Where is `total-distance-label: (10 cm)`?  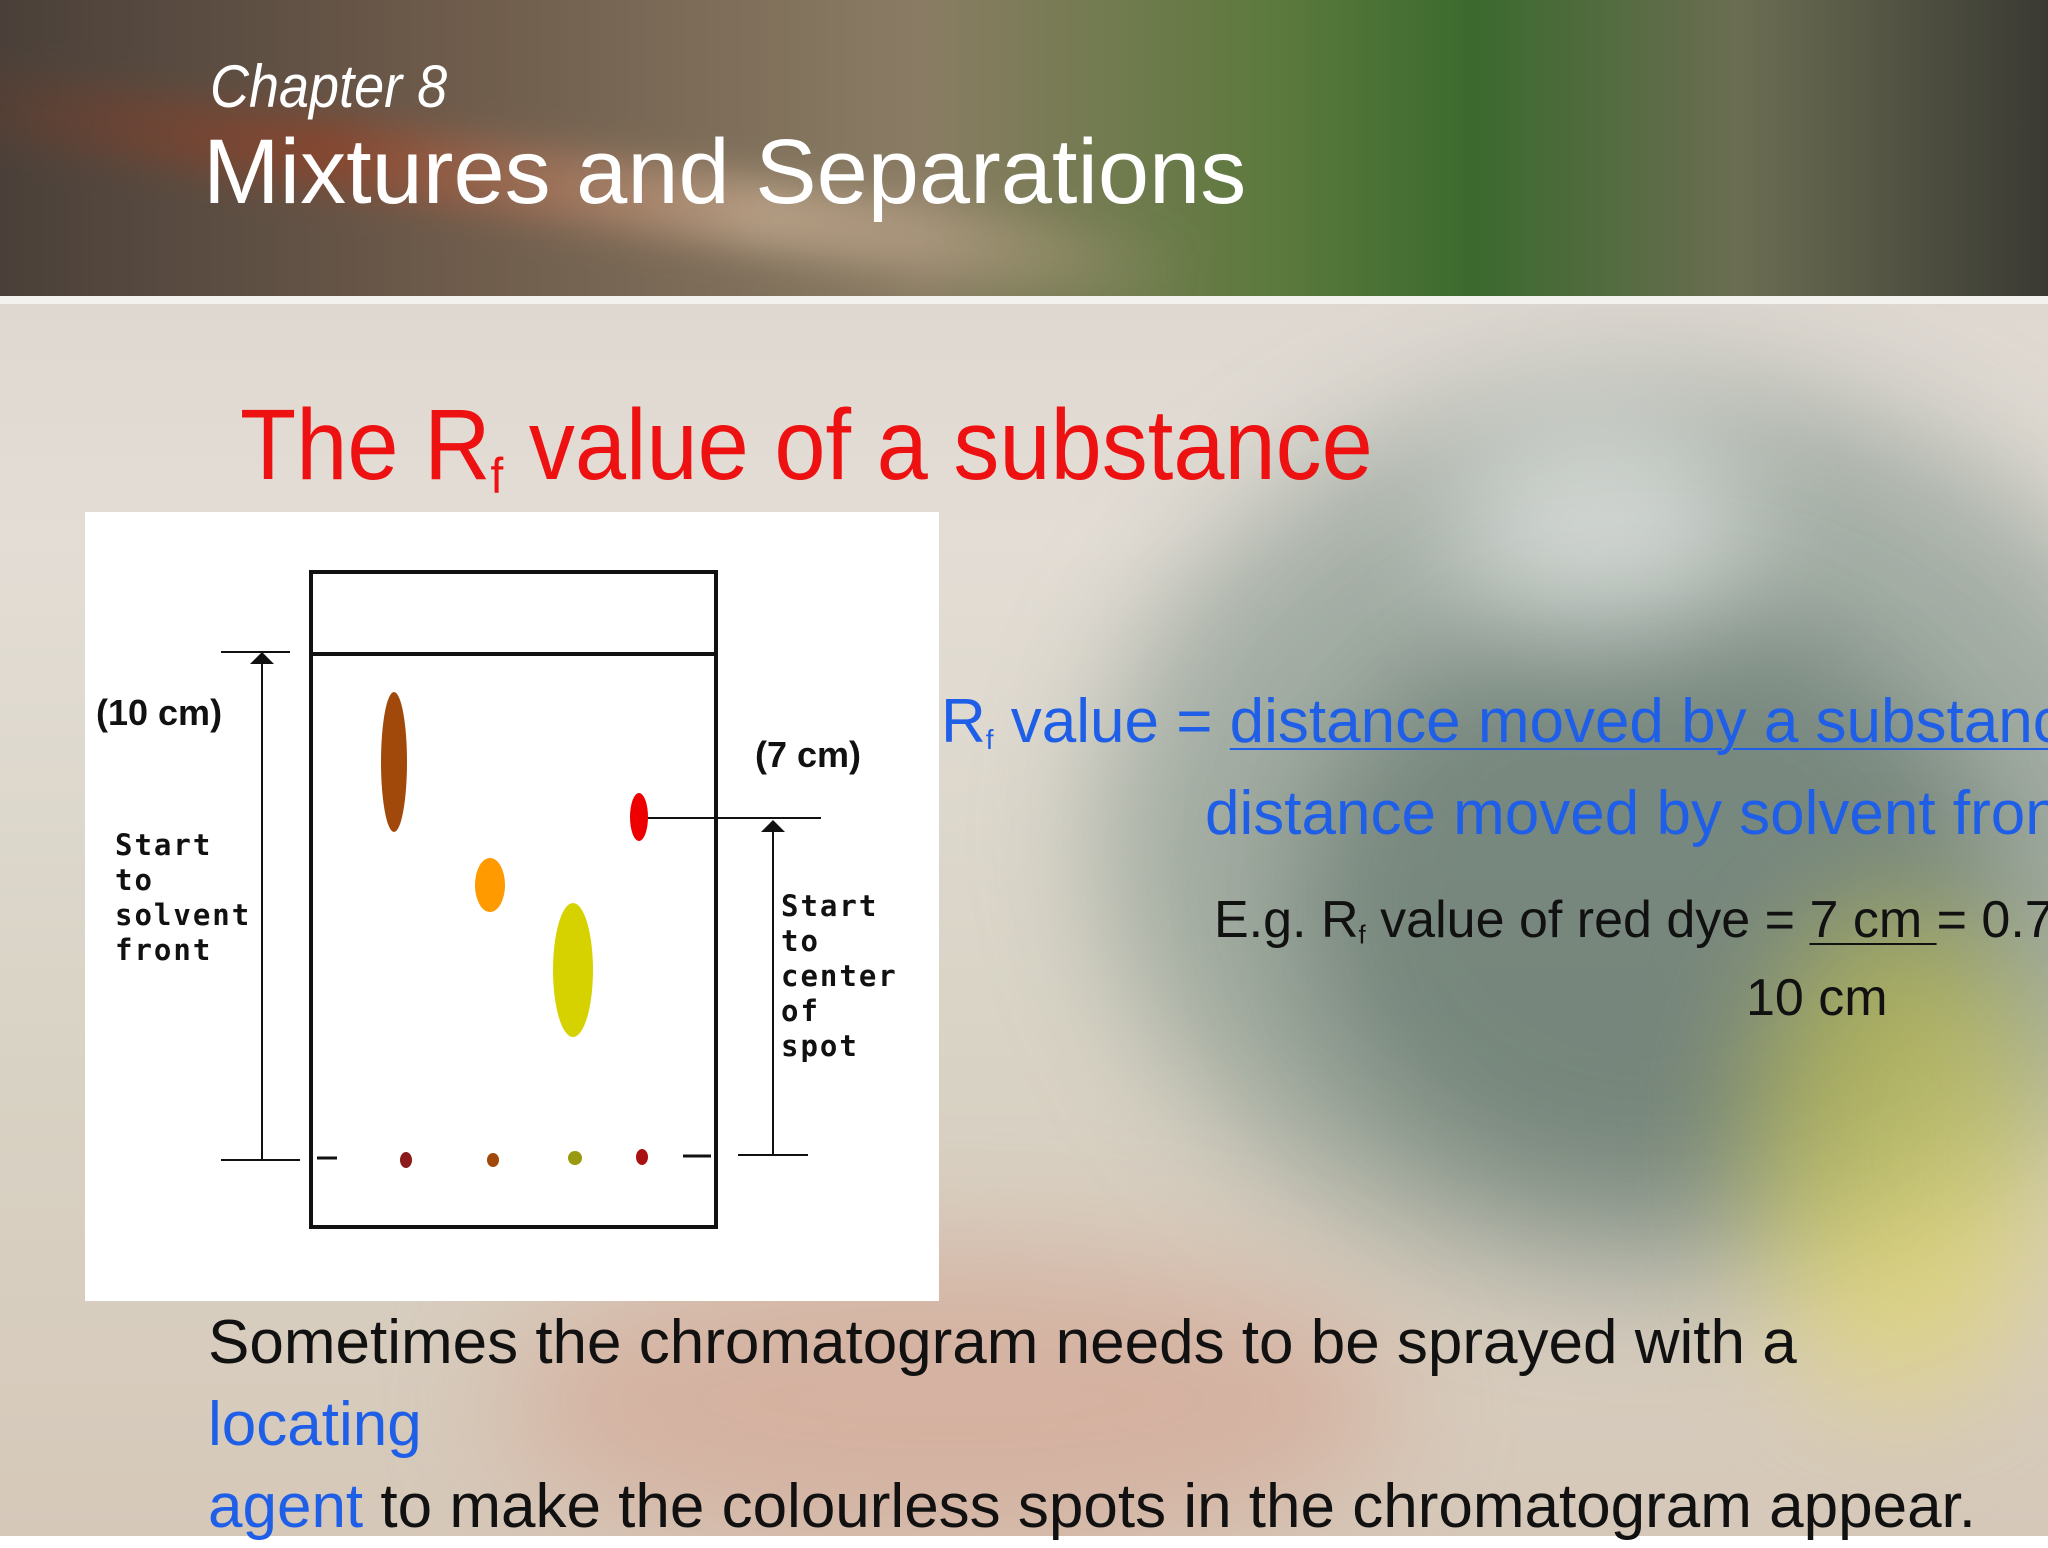
total-distance-label: (10 cm) is located at coordinates (159, 712).